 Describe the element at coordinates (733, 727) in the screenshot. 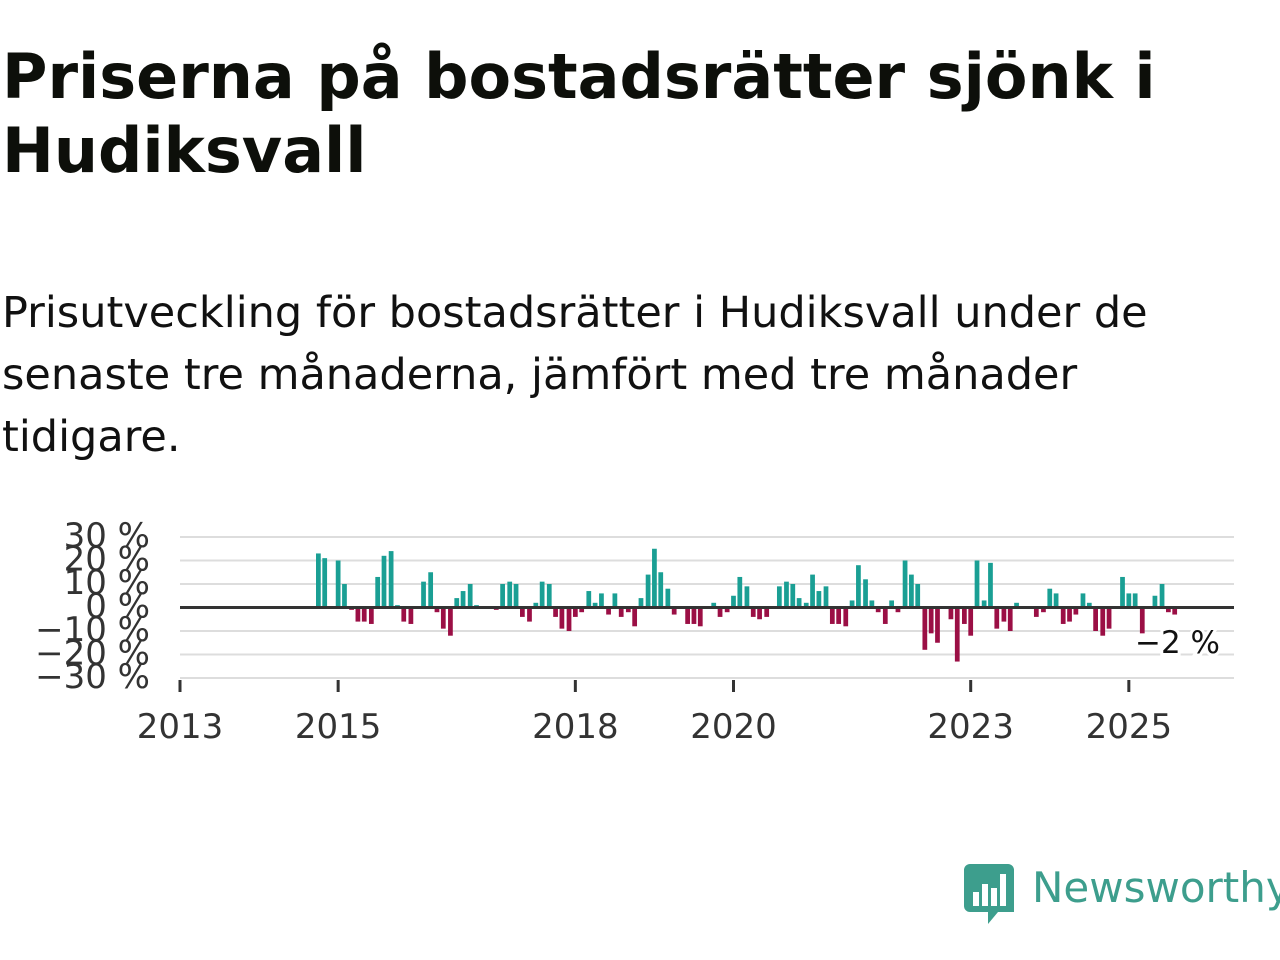

I see `x-tick-label: 2020` at that location.